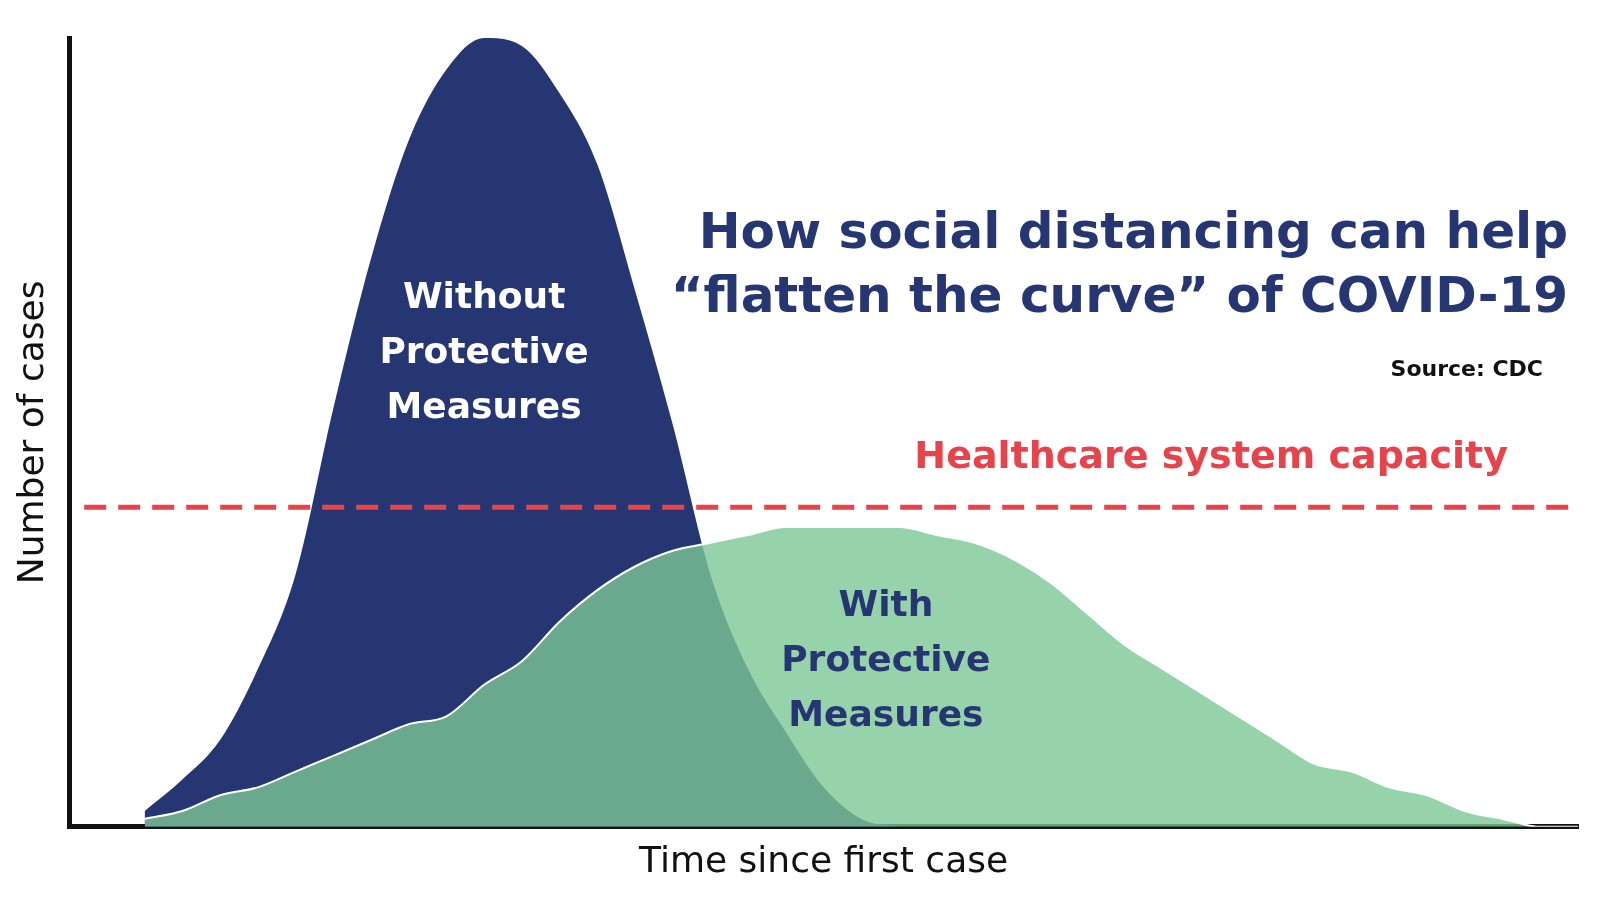 This screenshot has width=1612, height=903. Describe the element at coordinates (1466, 368) in the screenshot. I see `annotation: Source: CDC` at that location.